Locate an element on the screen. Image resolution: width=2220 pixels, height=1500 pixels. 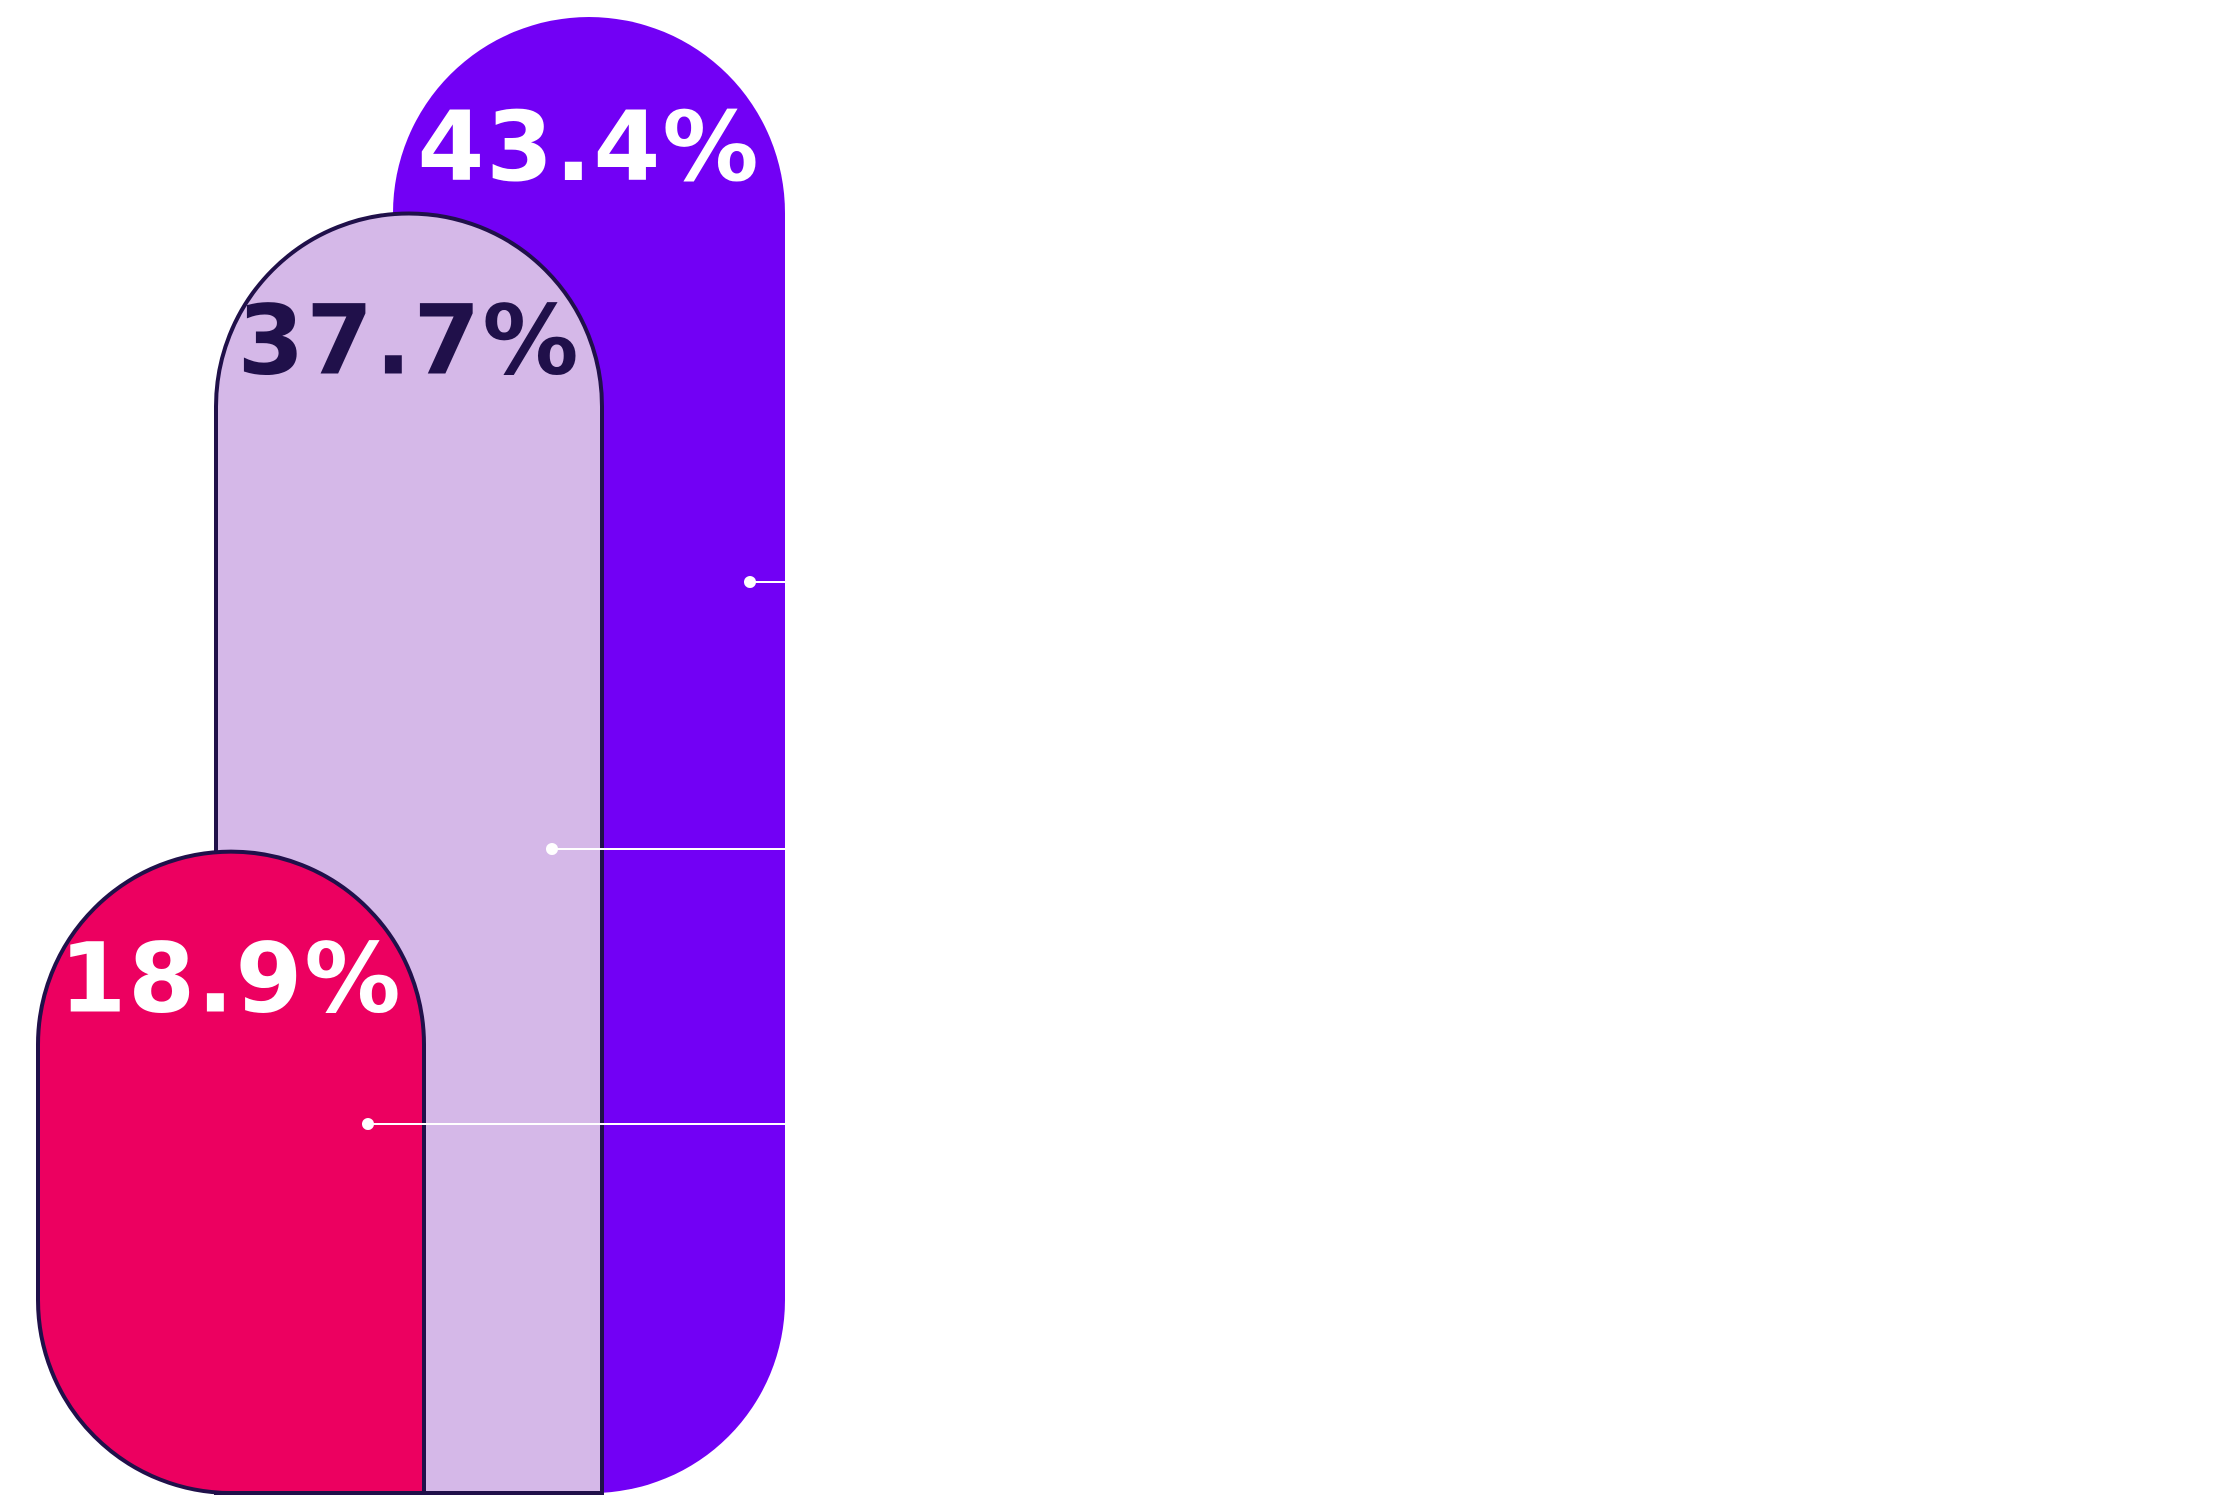
connectors-group is located at coordinates (573, 853).